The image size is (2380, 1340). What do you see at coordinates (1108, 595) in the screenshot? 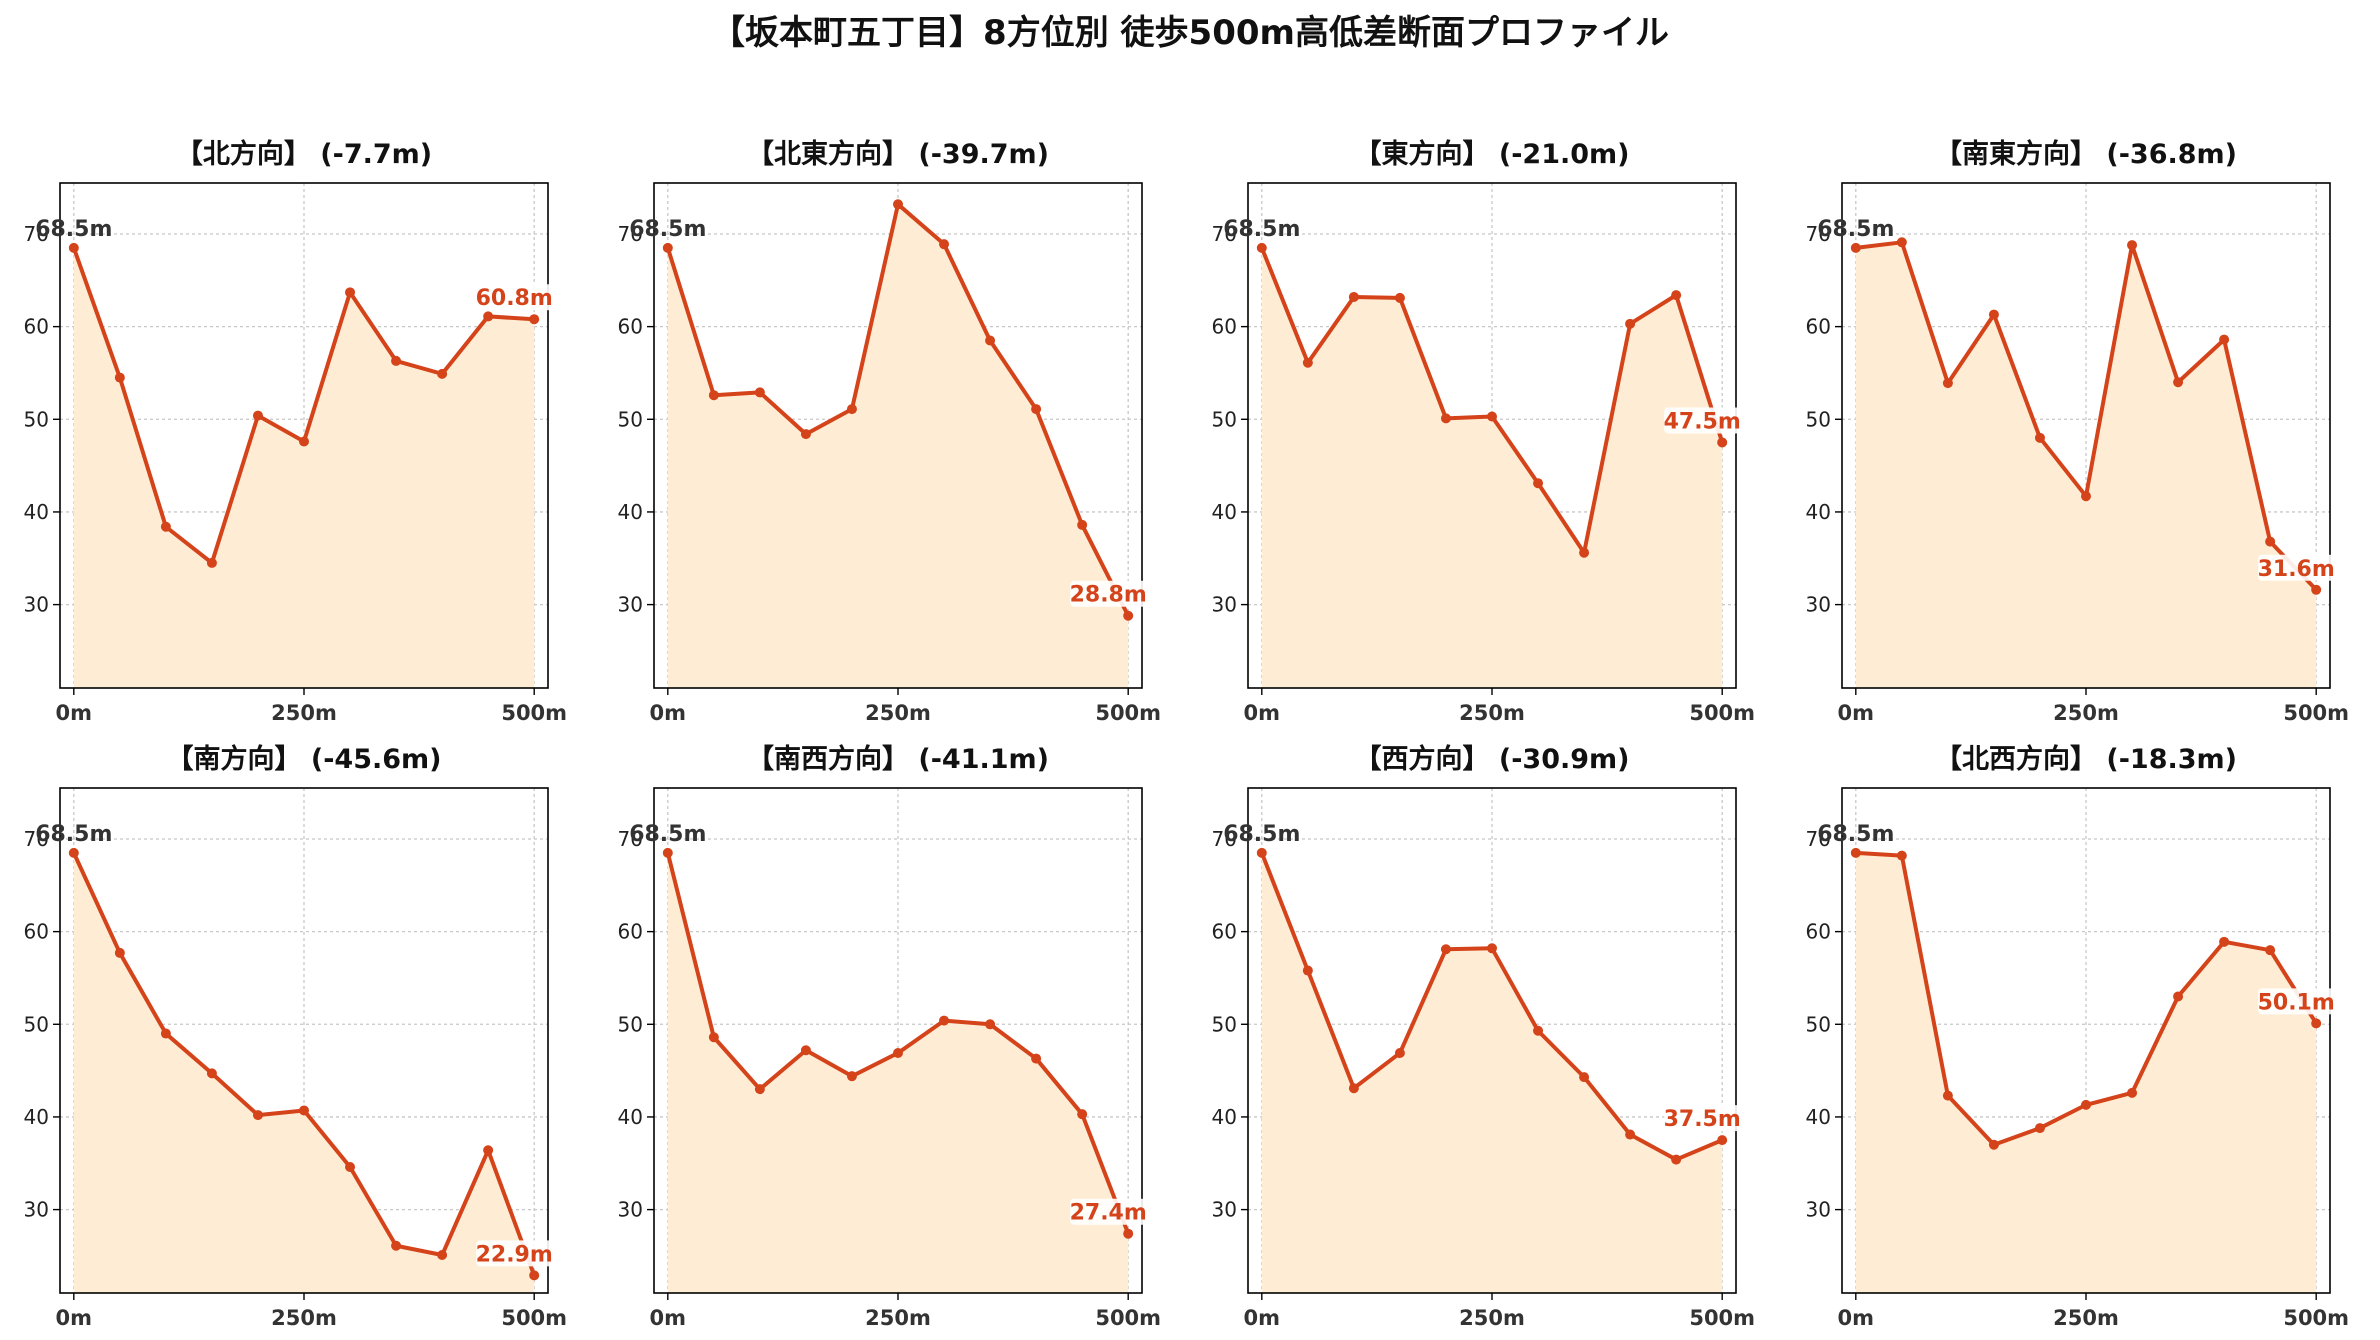
I see `end-elevation-label: 28.8m` at bounding box center [1108, 595].